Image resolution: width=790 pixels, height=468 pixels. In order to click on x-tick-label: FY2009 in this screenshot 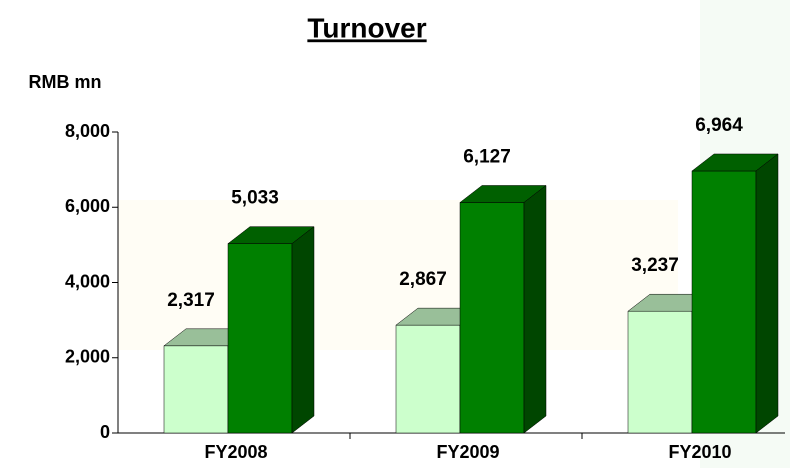, I will do `click(467, 452)`.